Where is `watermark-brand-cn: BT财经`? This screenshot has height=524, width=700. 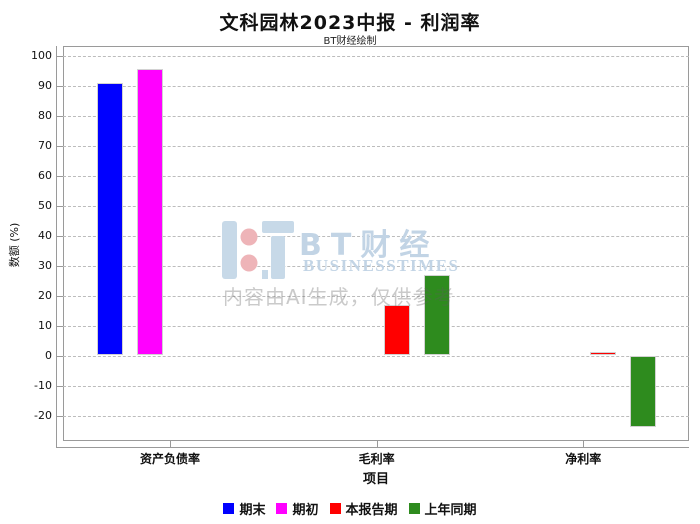 watermark-brand-cn: BT财经 is located at coordinates (369, 245).